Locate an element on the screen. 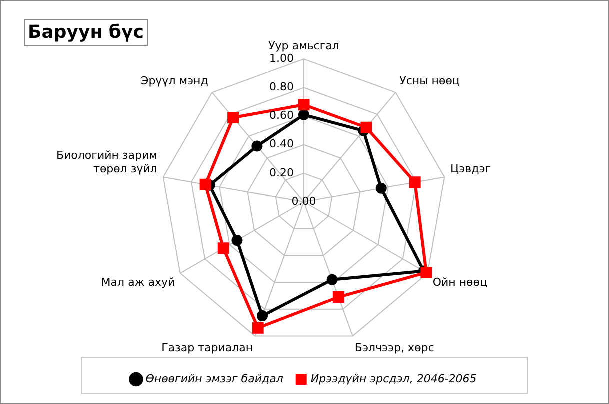 Image resolution: width=609 pixels, height=404 pixels. spoke-label: Цэвдэг is located at coordinates (471, 169).